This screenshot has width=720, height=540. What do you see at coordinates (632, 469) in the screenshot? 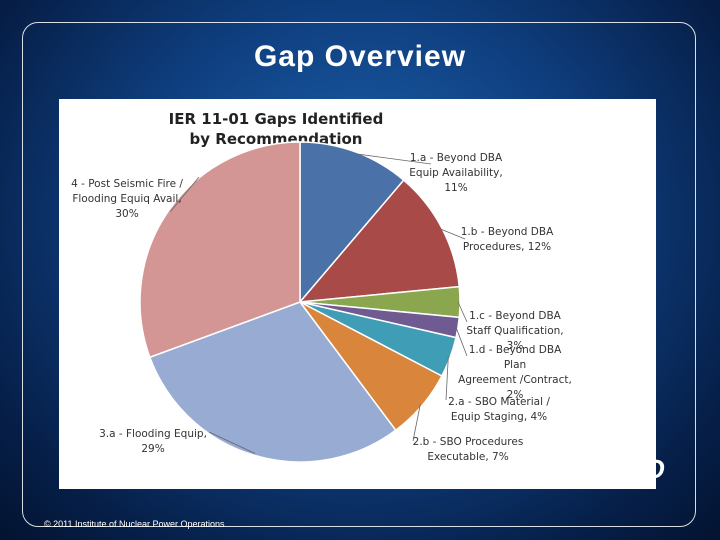
I see `inpo-logo: INPO` at bounding box center [632, 469].